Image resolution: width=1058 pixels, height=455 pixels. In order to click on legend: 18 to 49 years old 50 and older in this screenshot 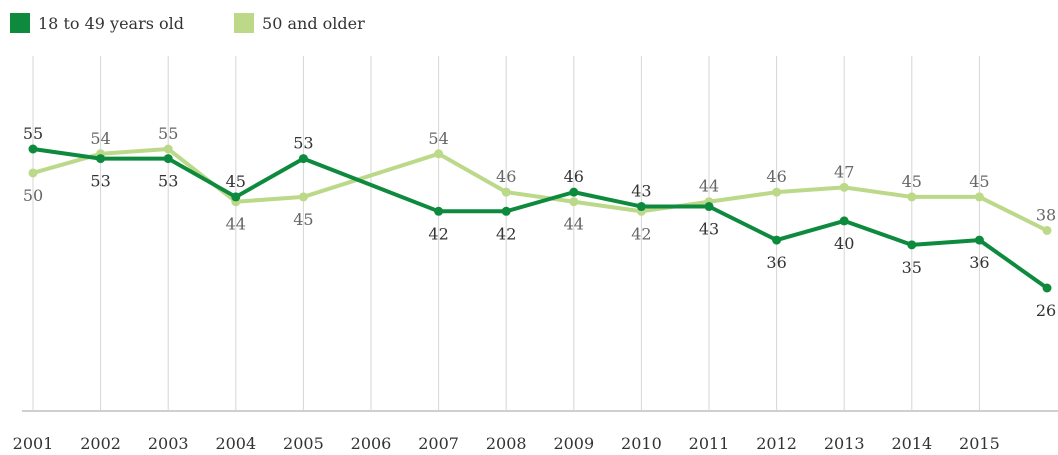, I will do `click(212, 23)`.